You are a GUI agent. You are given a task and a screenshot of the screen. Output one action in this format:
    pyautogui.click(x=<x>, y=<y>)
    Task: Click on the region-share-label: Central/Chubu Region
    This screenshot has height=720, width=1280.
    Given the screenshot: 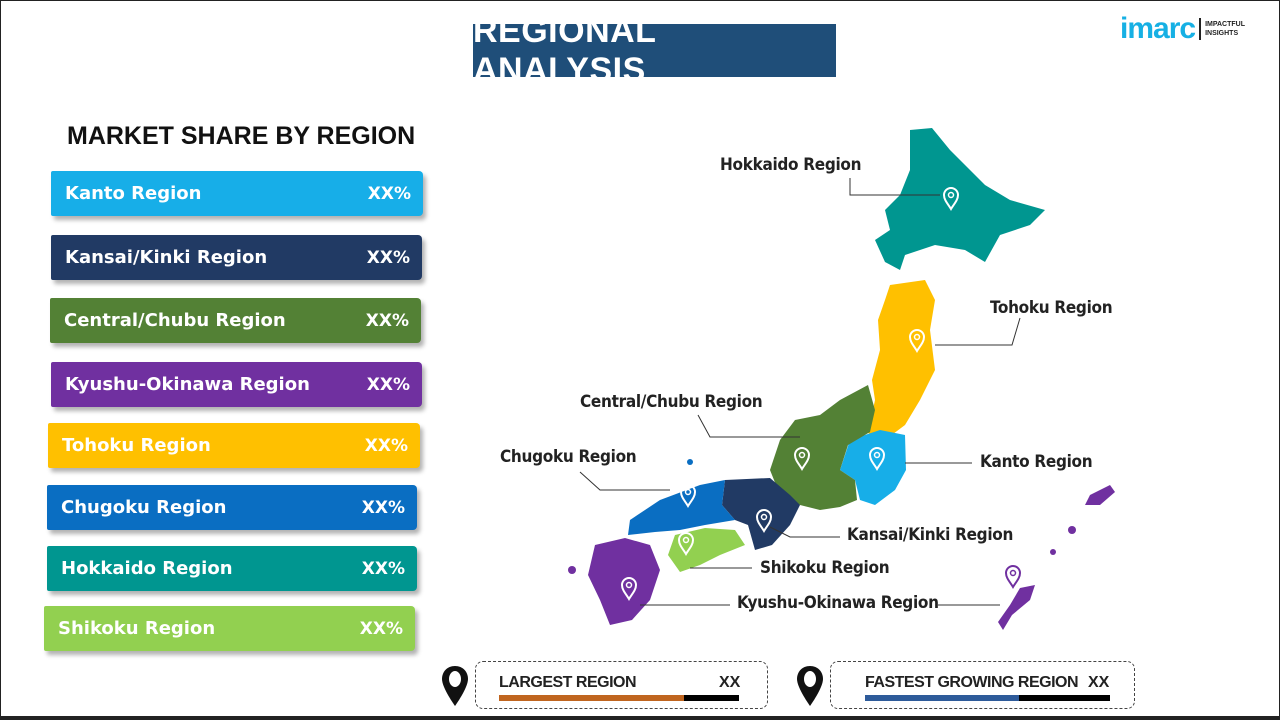 What is the action you would take?
    pyautogui.click(x=175, y=320)
    